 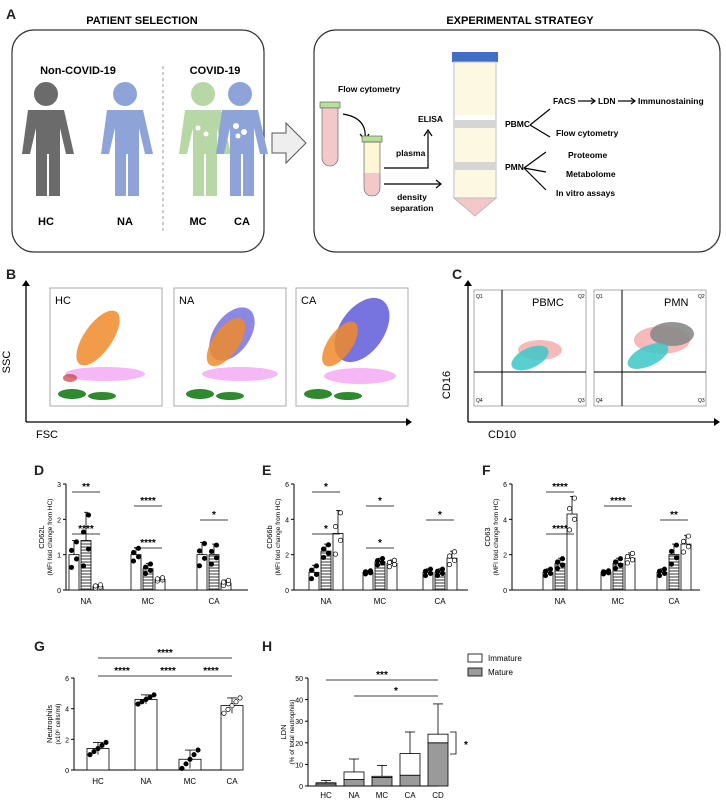 What do you see at coordinates (299, 722) in the screenshot?
I see `y-tick-label: 30` at bounding box center [299, 722].